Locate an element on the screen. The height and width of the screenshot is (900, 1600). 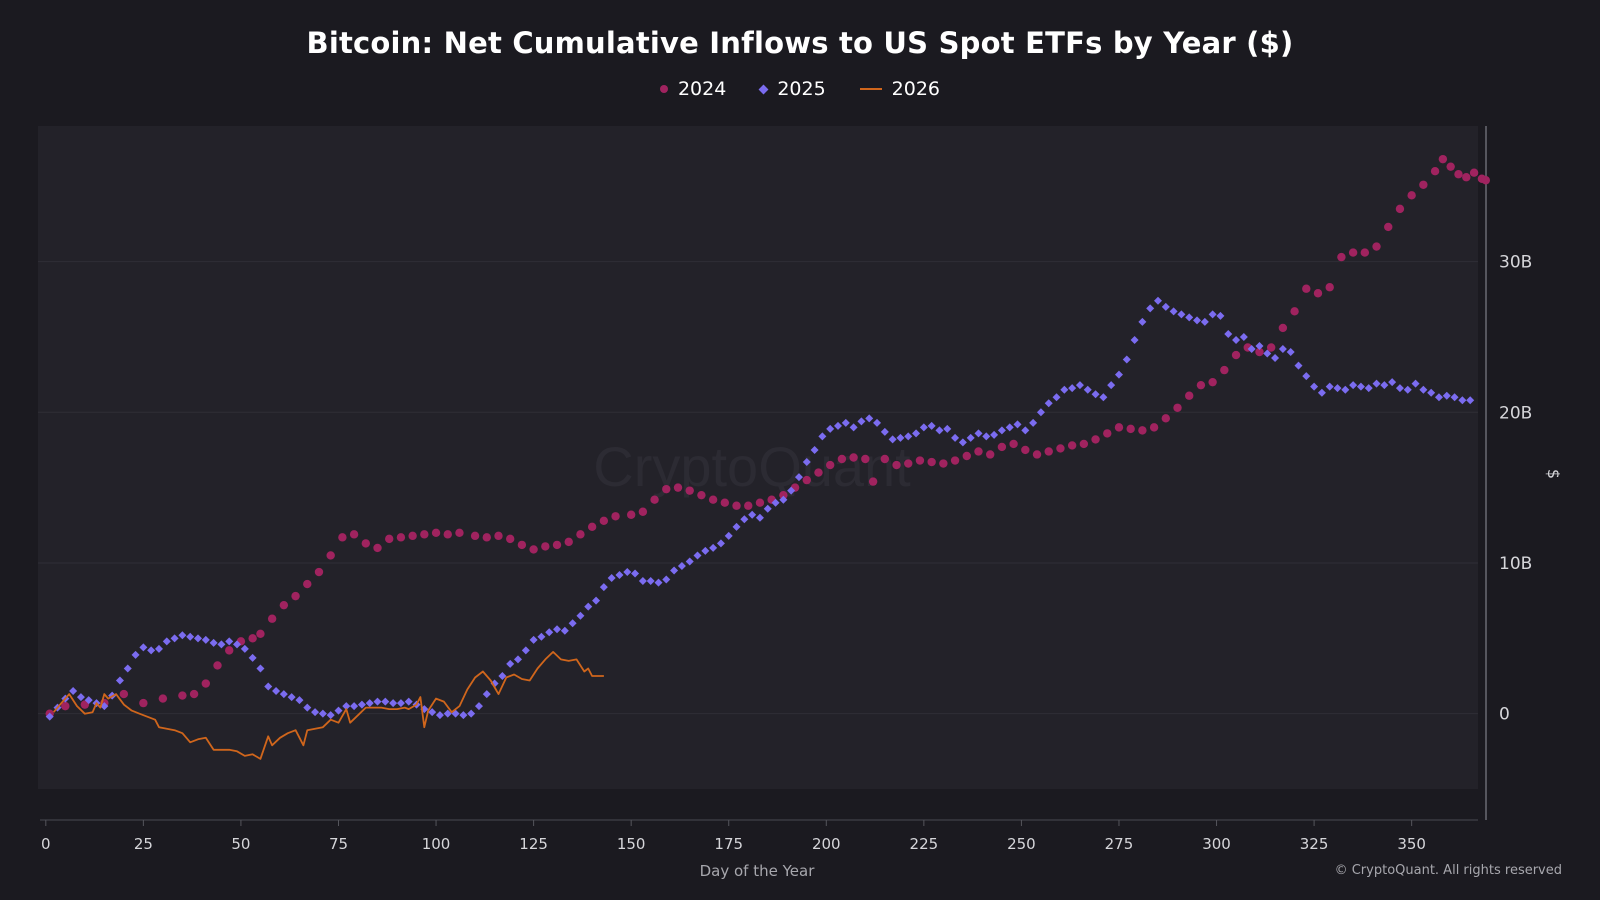
legend-label-2024: 2024 is located at coordinates (702, 89).